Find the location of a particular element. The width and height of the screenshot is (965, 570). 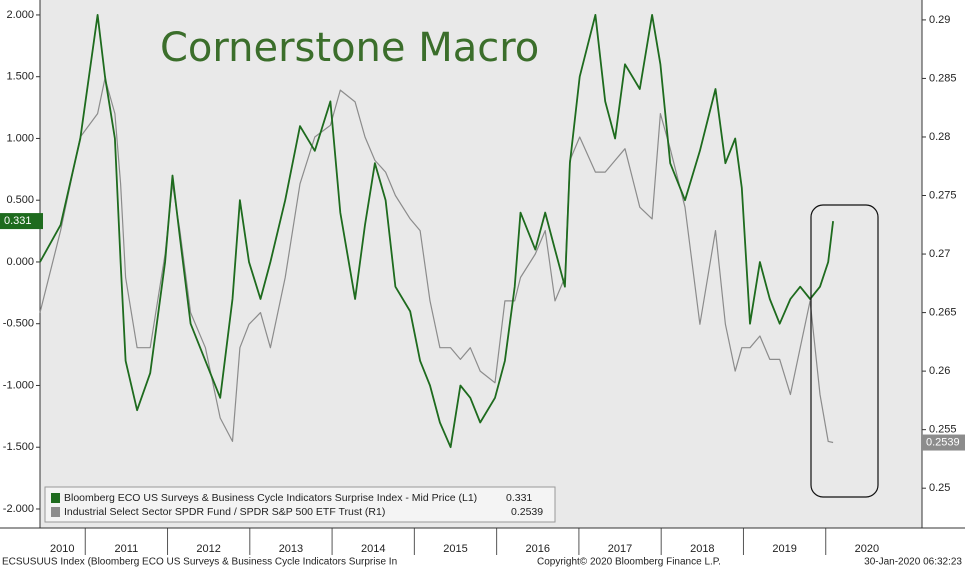

footer-right: 30-Jan-2020 06:32:23 is located at coordinates (913, 562).